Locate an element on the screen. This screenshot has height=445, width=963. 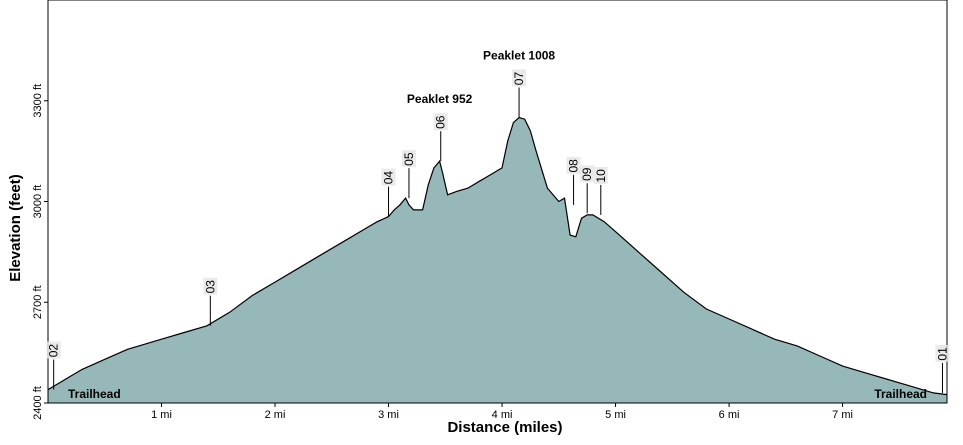
waypoint-label: 02 is located at coordinates (54, 351).